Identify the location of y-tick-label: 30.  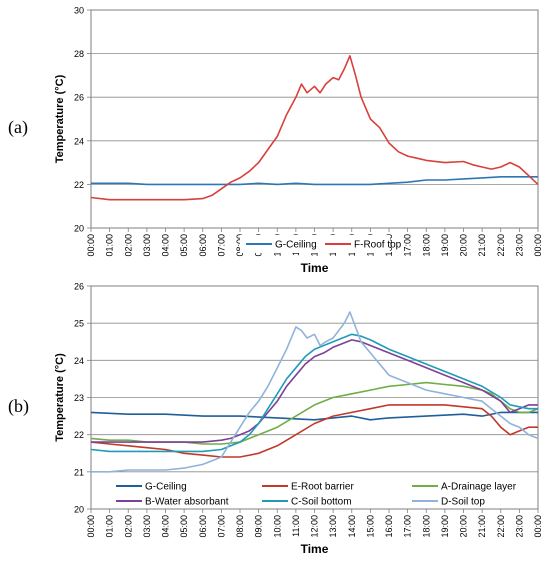
(79, 11).